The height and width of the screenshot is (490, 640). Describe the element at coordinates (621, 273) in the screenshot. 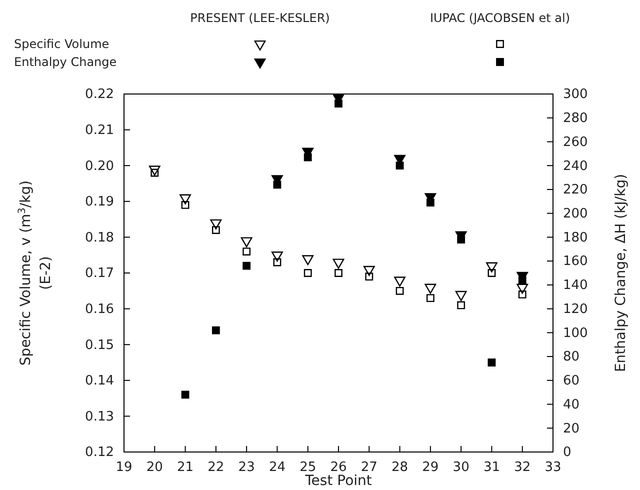

I see `y2-axis-title: Enthalpy Change, ΔH (kJ/kg)` at that location.